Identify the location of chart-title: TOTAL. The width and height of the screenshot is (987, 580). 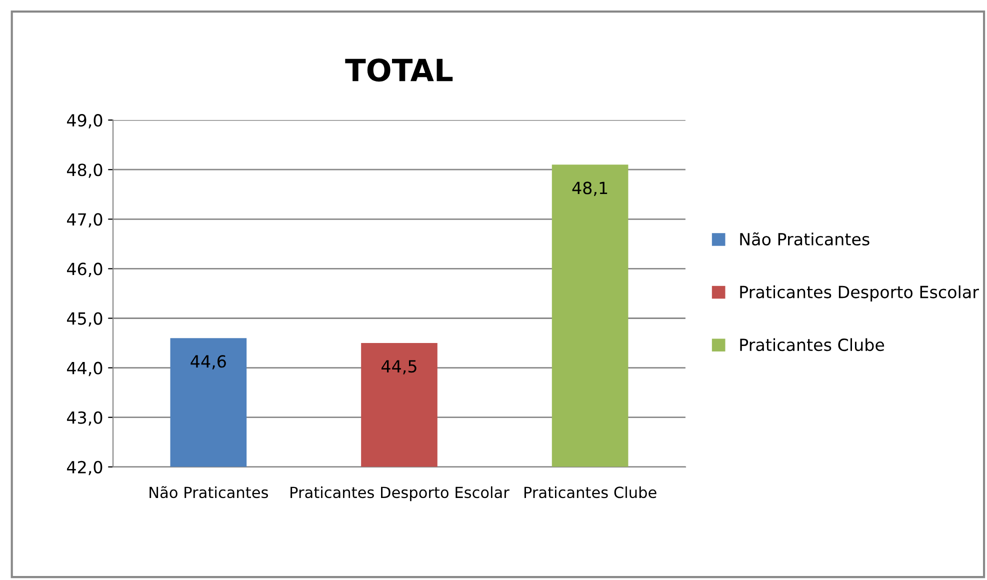
(399, 70).